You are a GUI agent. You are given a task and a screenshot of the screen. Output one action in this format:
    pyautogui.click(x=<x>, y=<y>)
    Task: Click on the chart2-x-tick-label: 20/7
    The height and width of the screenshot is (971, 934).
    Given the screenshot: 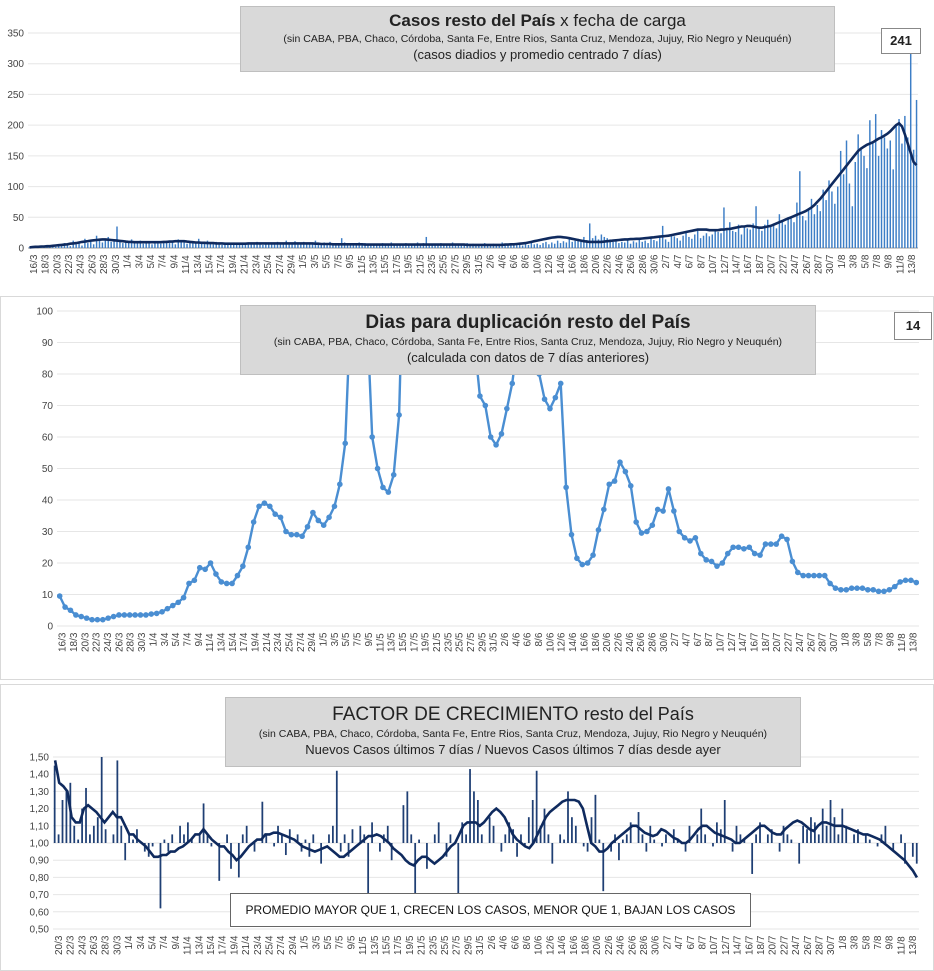 What is the action you would take?
    pyautogui.click(x=777, y=642)
    